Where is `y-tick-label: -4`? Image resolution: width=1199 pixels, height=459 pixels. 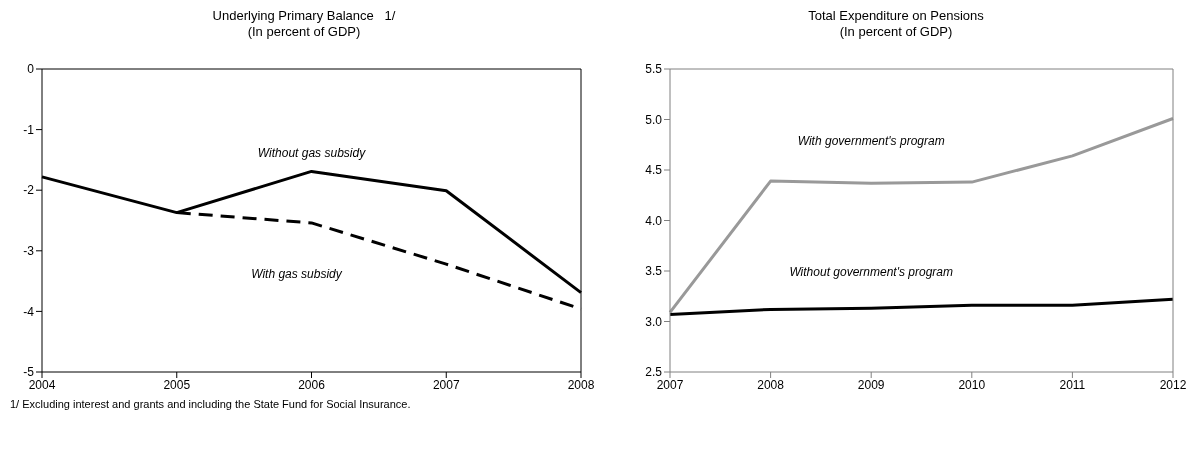
y-tick-label: -4 is located at coordinates (29, 311).